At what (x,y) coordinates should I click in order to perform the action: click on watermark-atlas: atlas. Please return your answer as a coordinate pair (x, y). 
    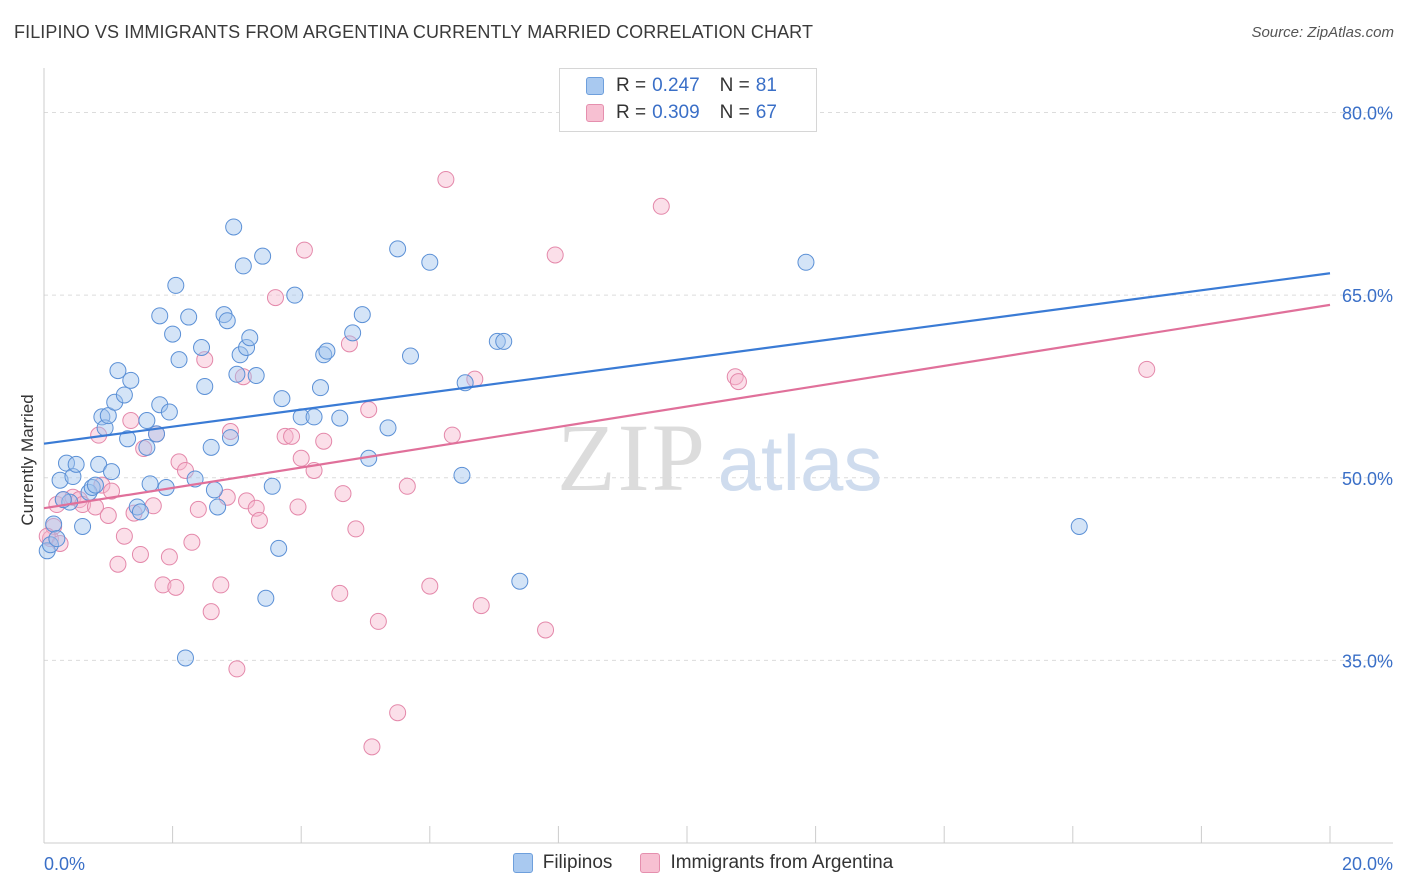
    Looking at the image, I should click on (800, 463).